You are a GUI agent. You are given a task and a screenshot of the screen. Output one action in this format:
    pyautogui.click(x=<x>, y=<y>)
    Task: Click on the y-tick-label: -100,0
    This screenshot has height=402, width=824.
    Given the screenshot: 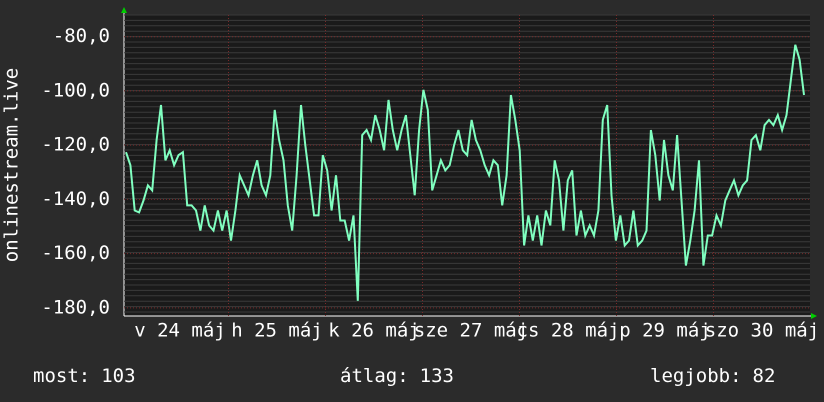 What is the action you would take?
    pyautogui.click(x=75, y=90)
    